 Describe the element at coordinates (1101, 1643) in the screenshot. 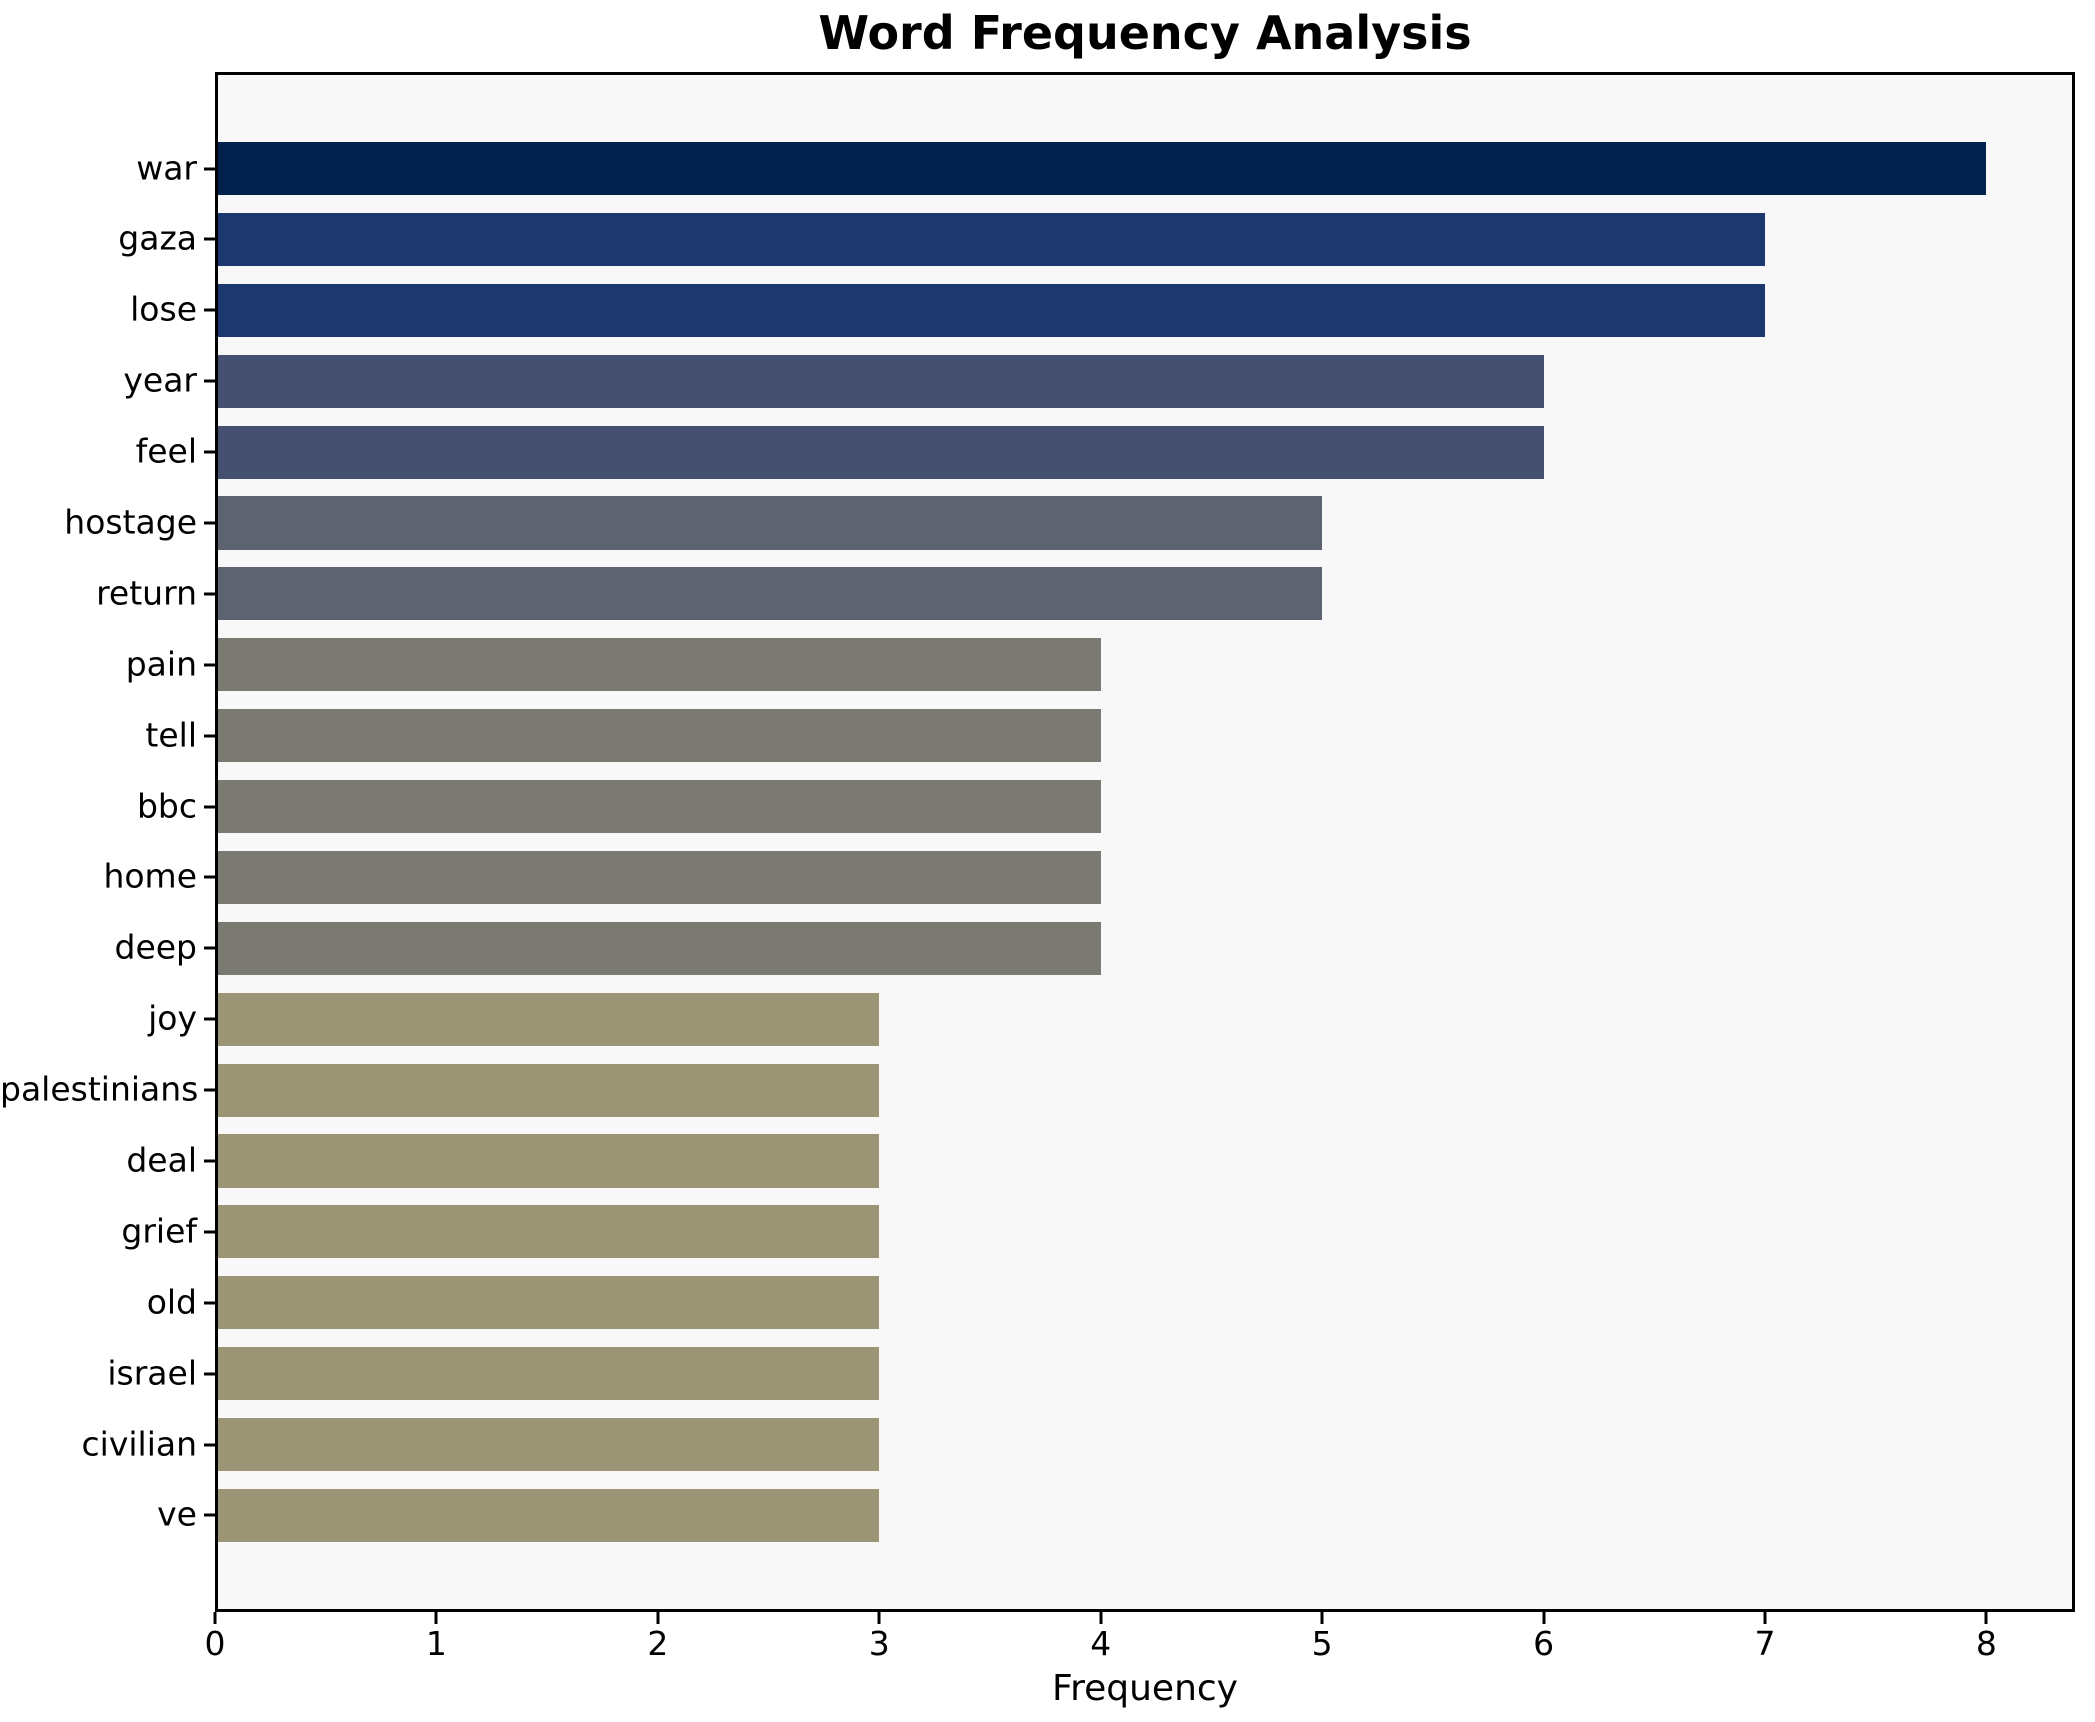

I see `x-tick-label-4: 4` at that location.